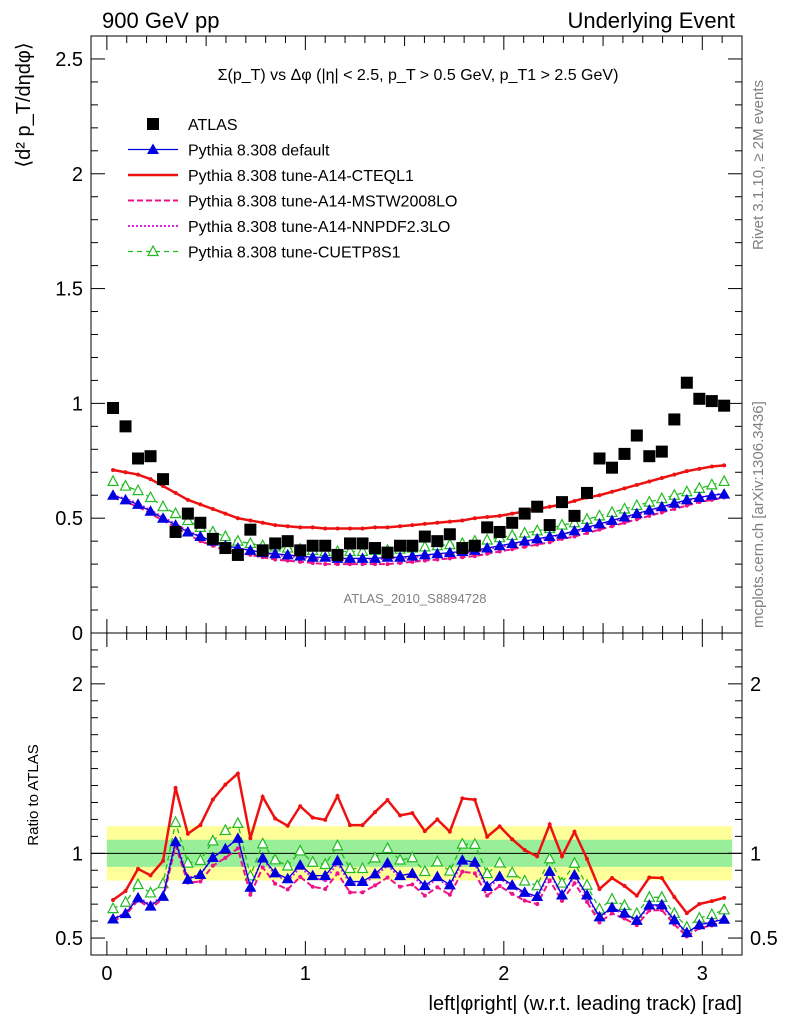  What do you see at coordinates (758, 165) in the screenshot?
I see `side-label-top: Rivet 3.1.10, ≥ 2M events` at bounding box center [758, 165].